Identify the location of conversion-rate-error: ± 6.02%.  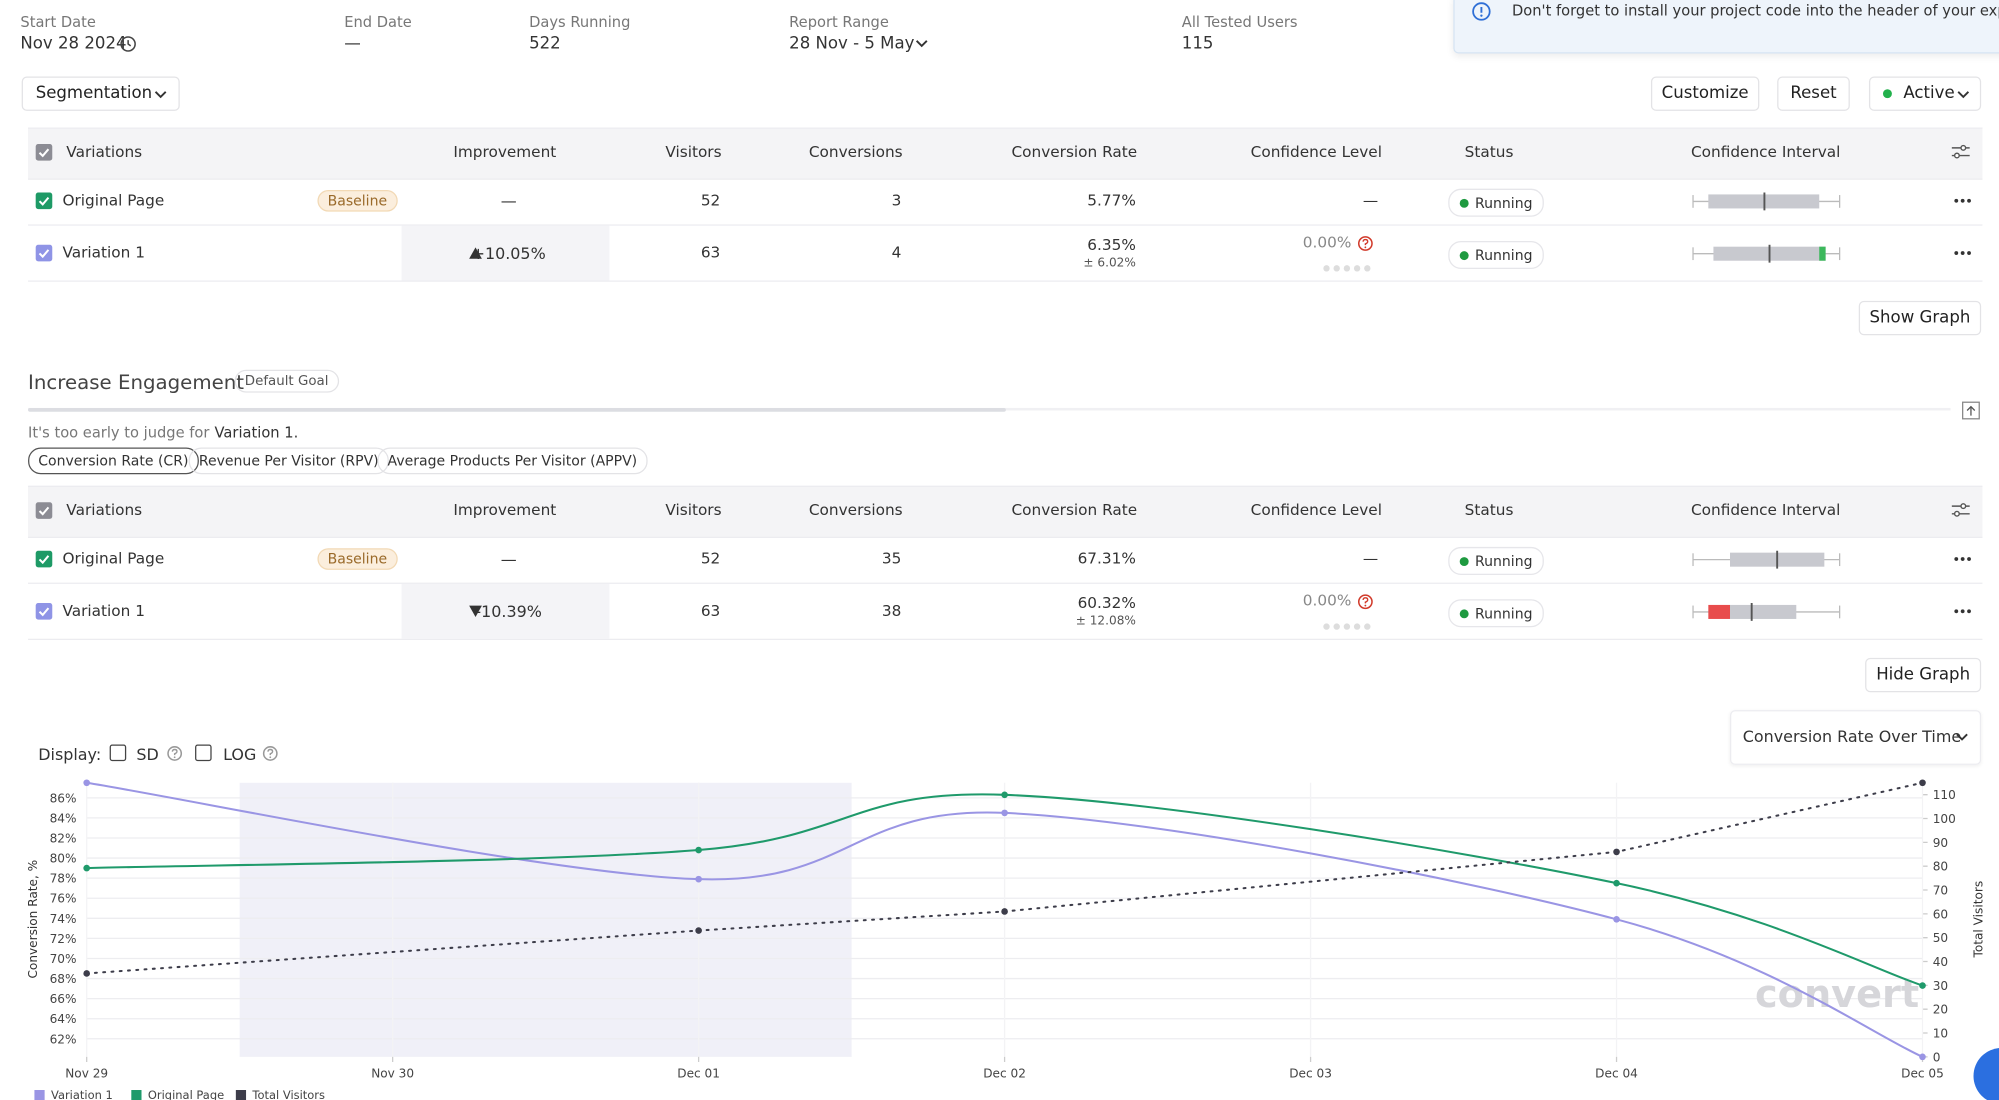
(1109, 263).